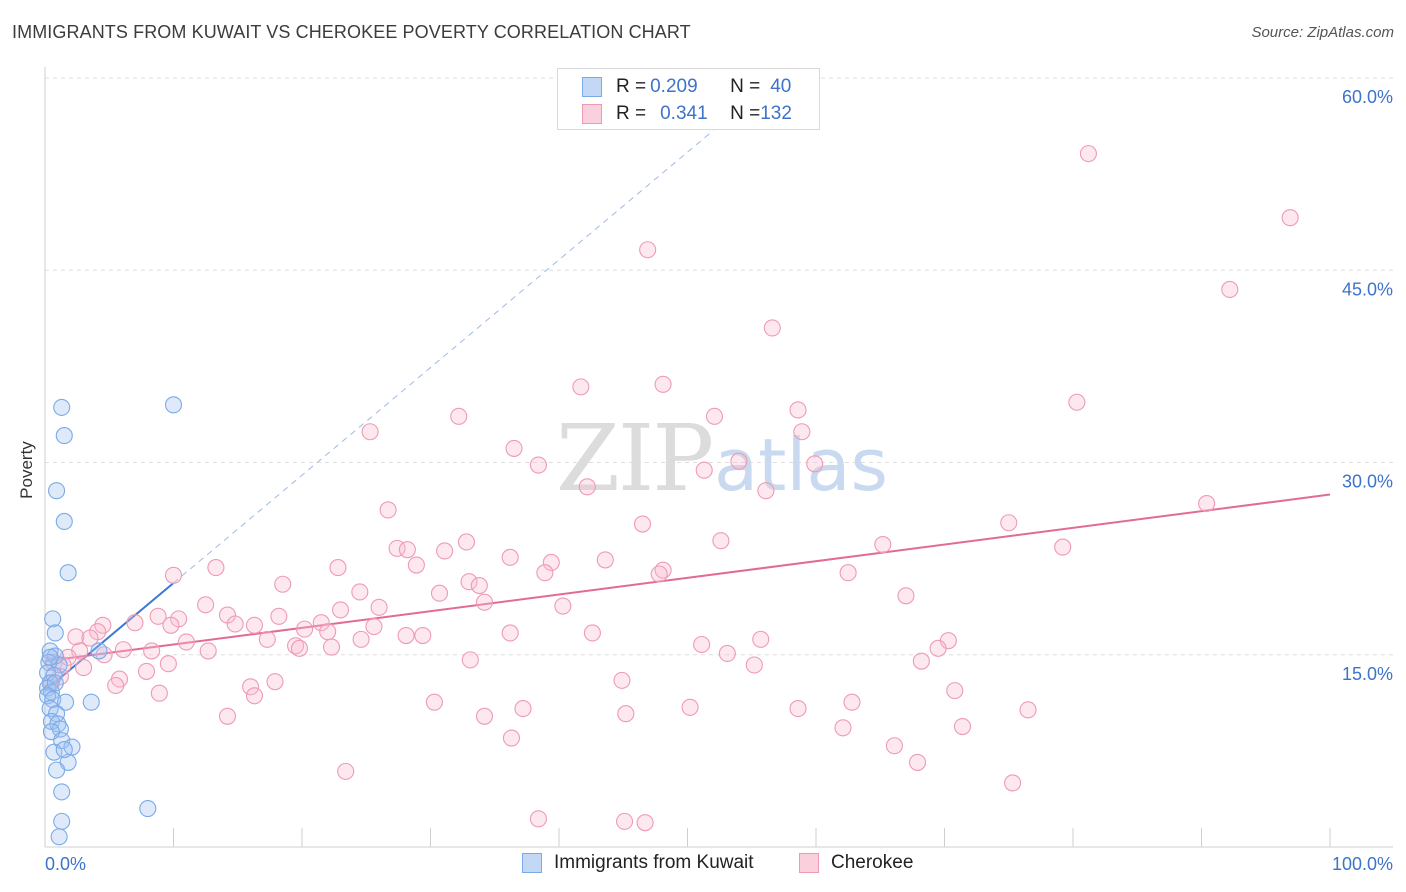 Image resolution: width=1406 pixels, height=892 pixels. I want to click on legend-r-value-cherokee: 0.341, so click(684, 113).